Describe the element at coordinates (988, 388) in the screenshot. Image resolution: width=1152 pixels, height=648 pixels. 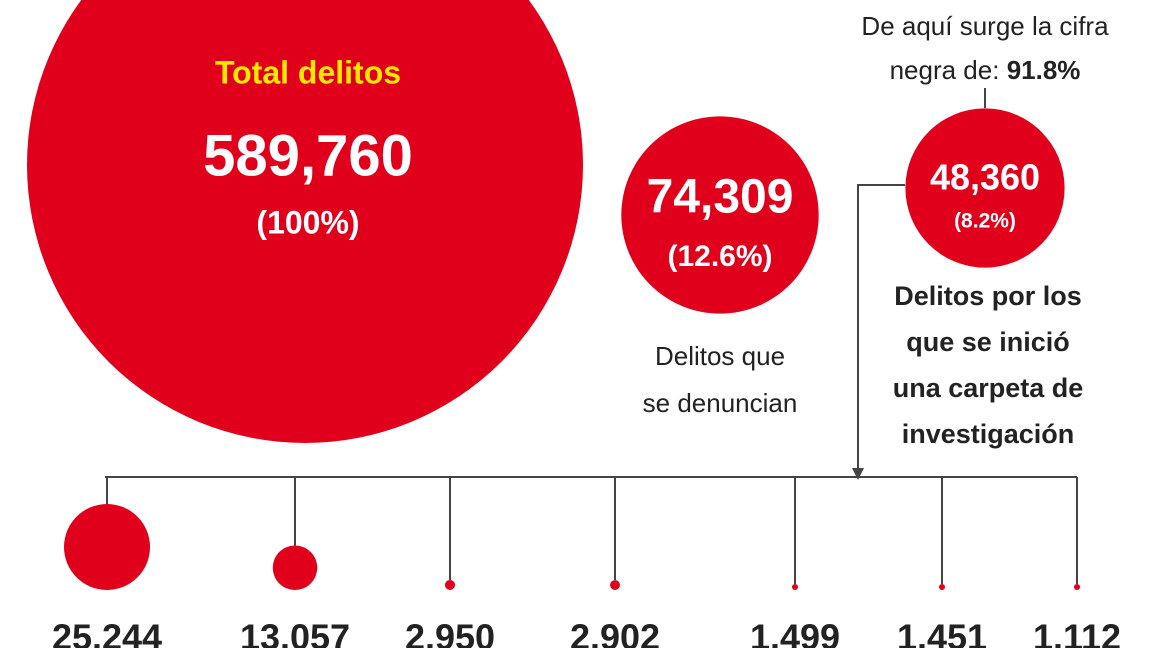
I see `investigated-caption: una carpeta de` at that location.